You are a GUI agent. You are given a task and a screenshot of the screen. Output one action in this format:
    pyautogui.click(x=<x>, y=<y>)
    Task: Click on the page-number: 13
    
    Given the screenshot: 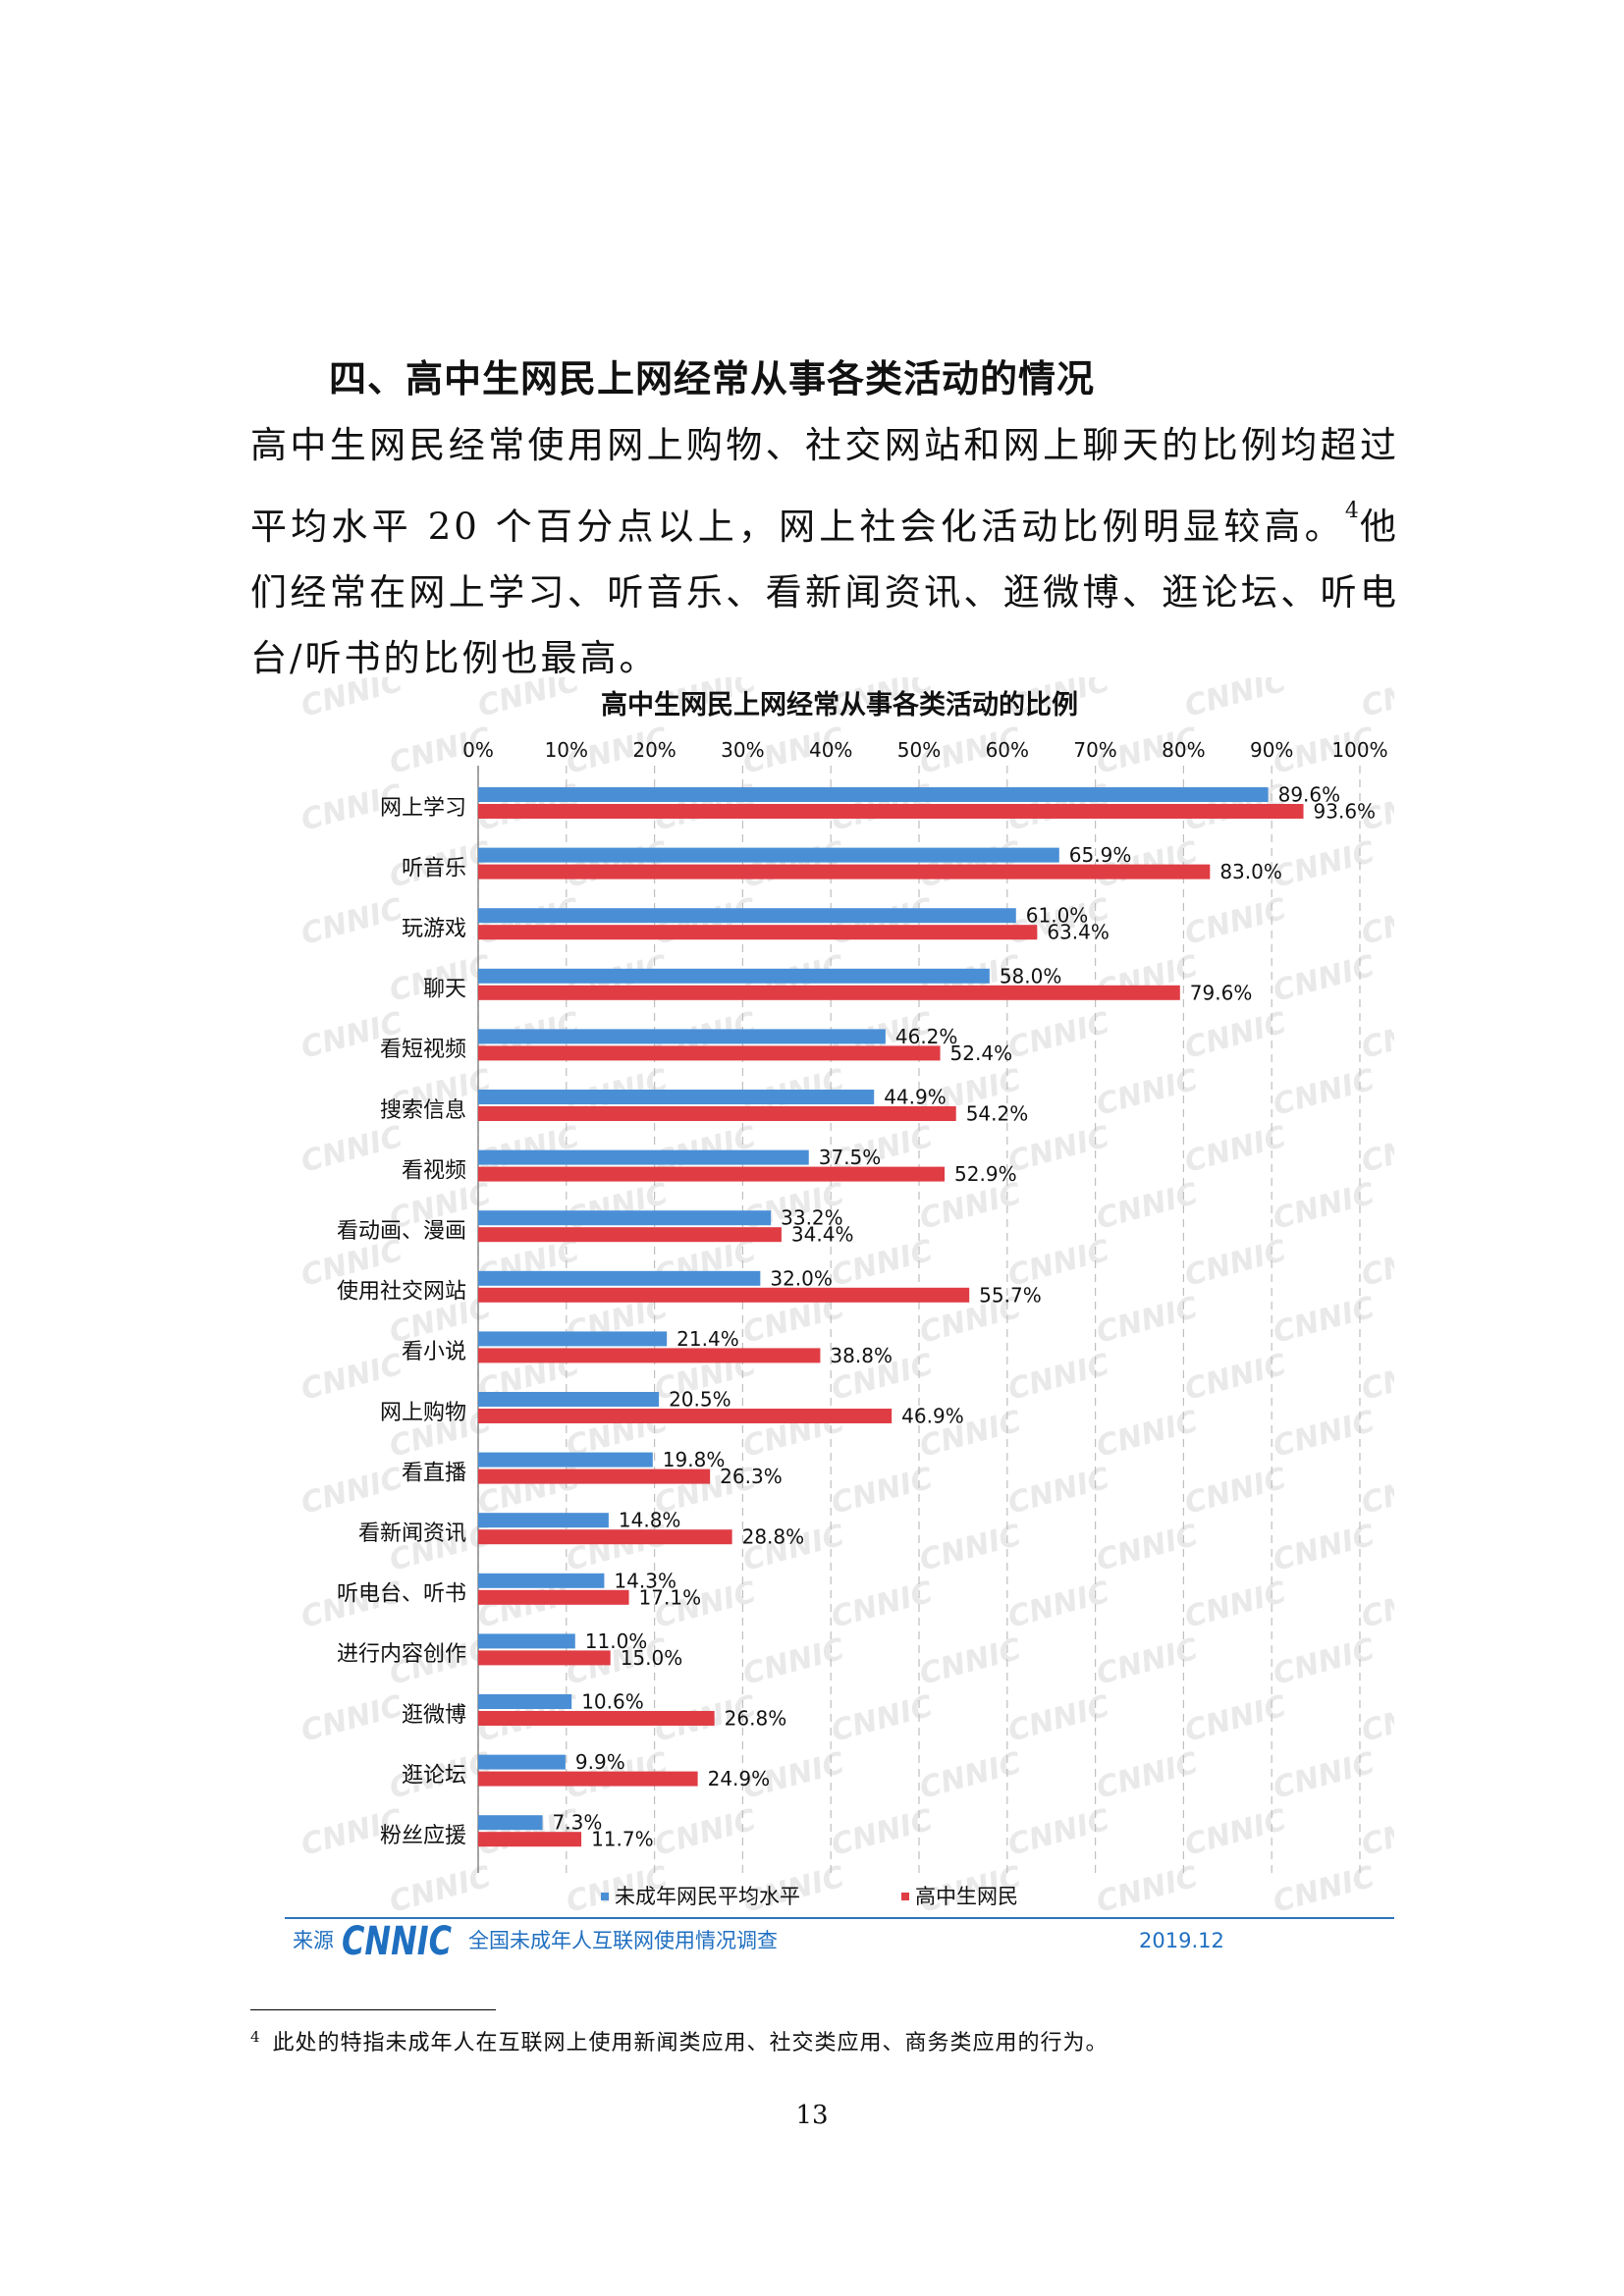 What is the action you would take?
    pyautogui.click(x=812, y=2115)
    